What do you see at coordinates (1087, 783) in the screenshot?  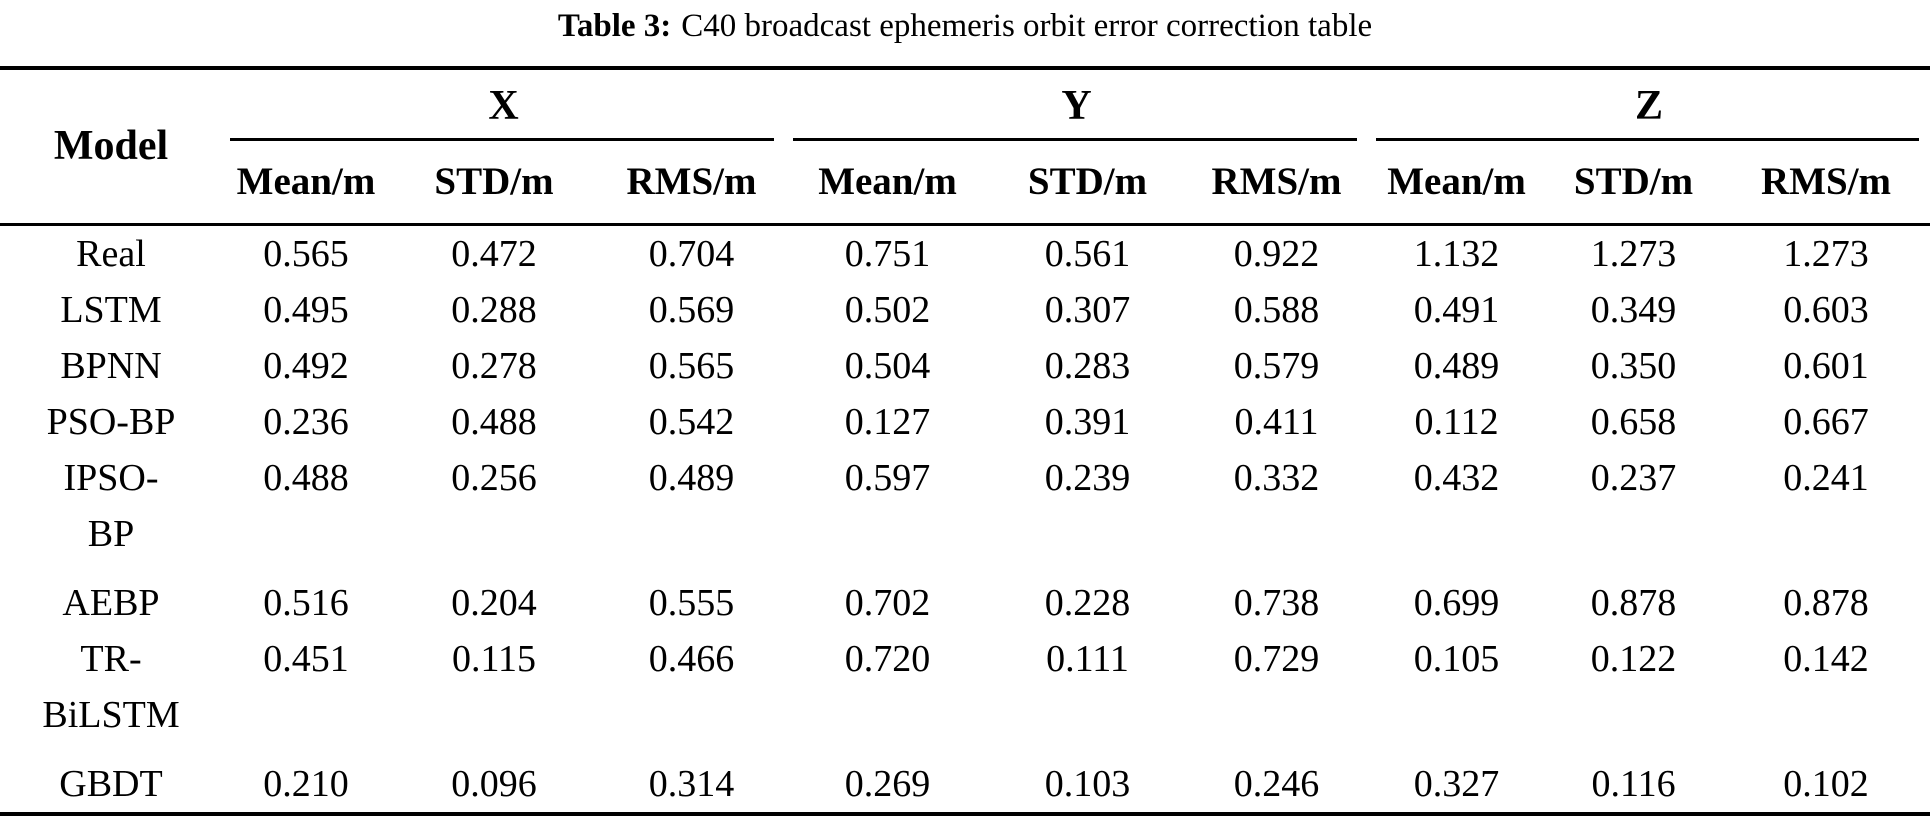 I see `value-cell: 0.103` at bounding box center [1087, 783].